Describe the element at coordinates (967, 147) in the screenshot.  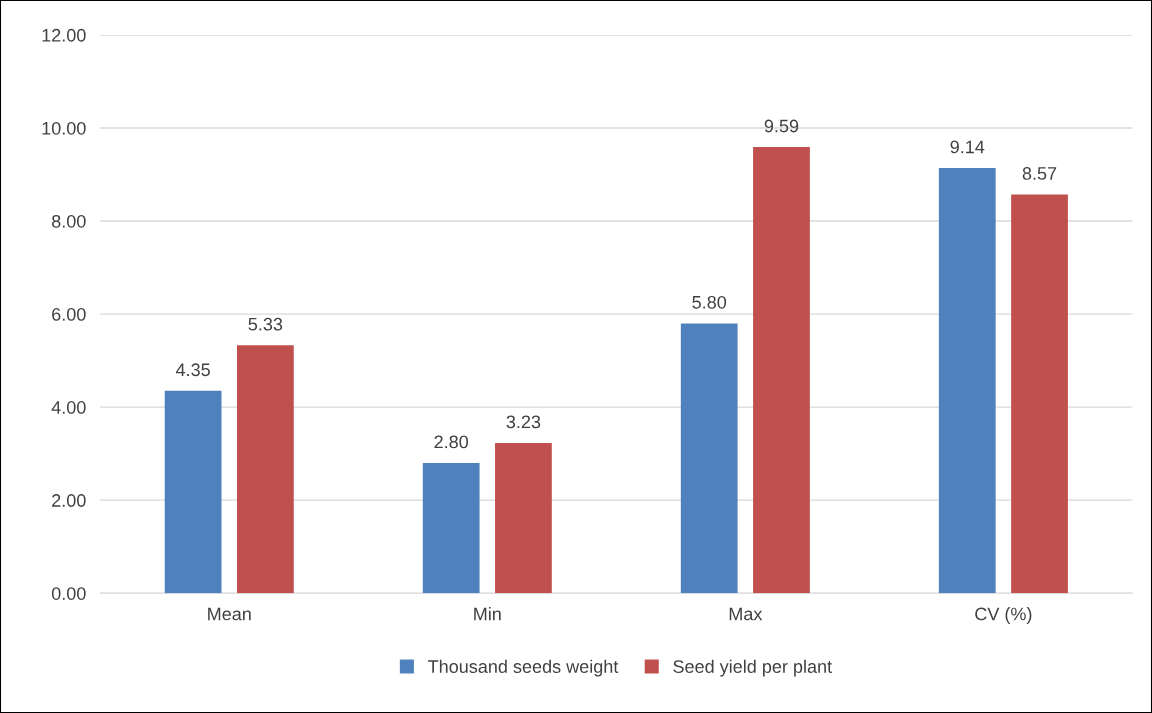
I see `data-label: 9.14` at that location.